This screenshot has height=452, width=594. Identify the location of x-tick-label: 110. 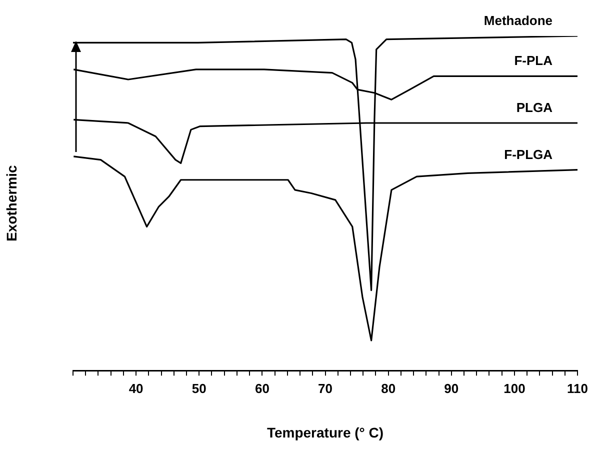
(577, 388).